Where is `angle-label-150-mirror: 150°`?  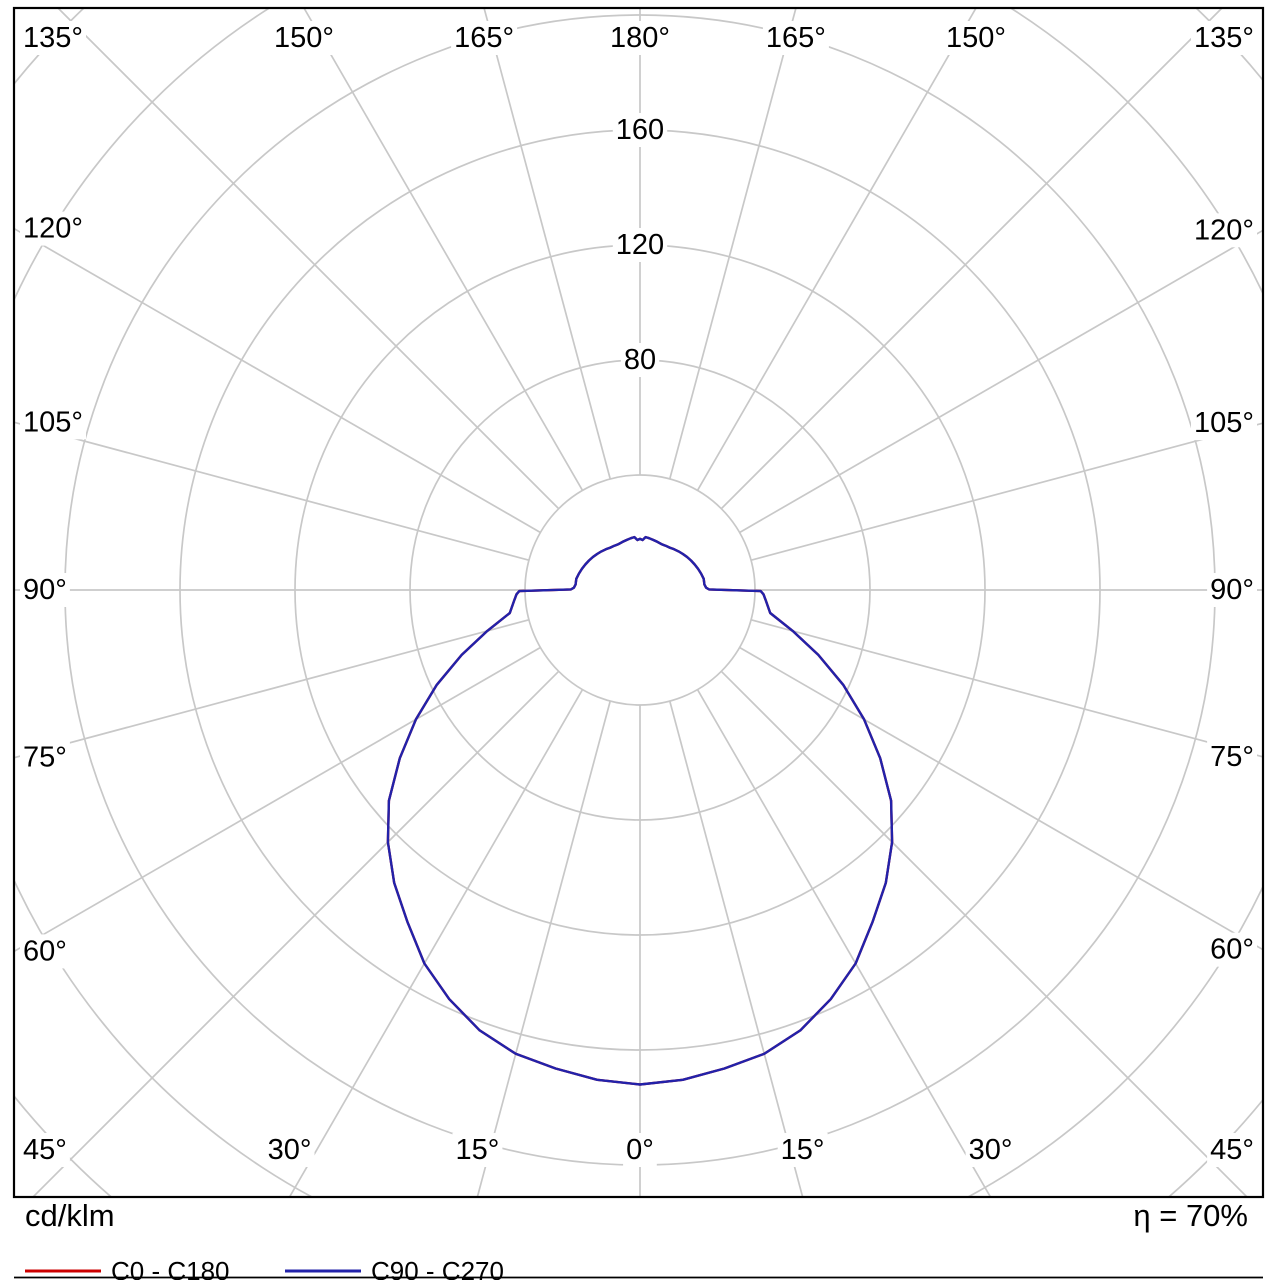 angle-label-150-mirror: 150° is located at coordinates (304, 38).